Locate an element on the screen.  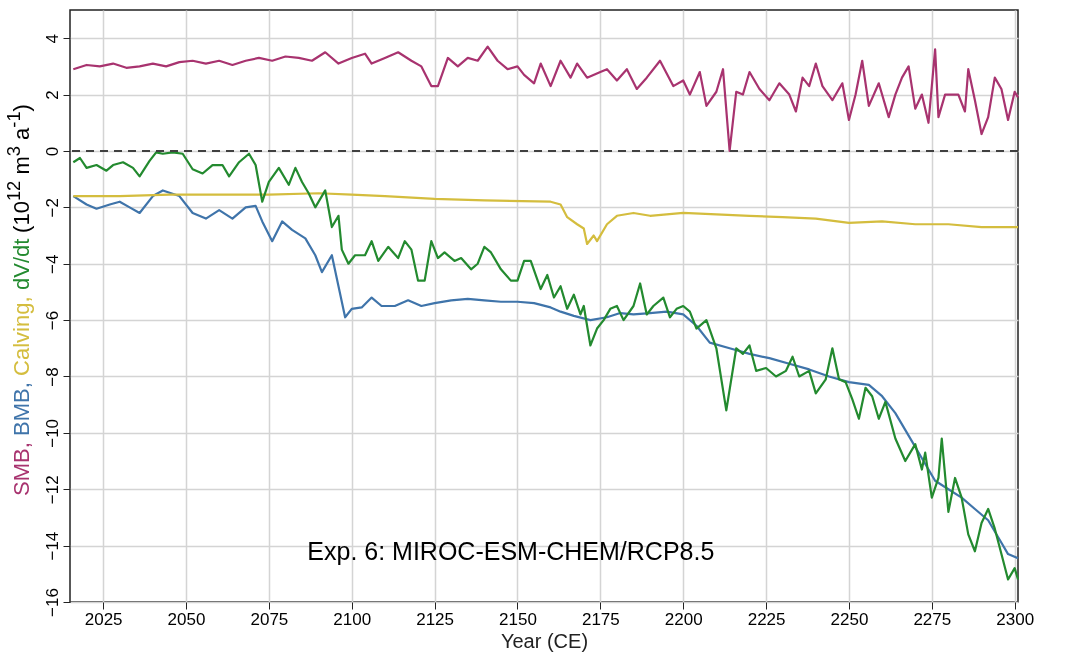
x-tick-label: 2275 is located at coordinates (932, 619).